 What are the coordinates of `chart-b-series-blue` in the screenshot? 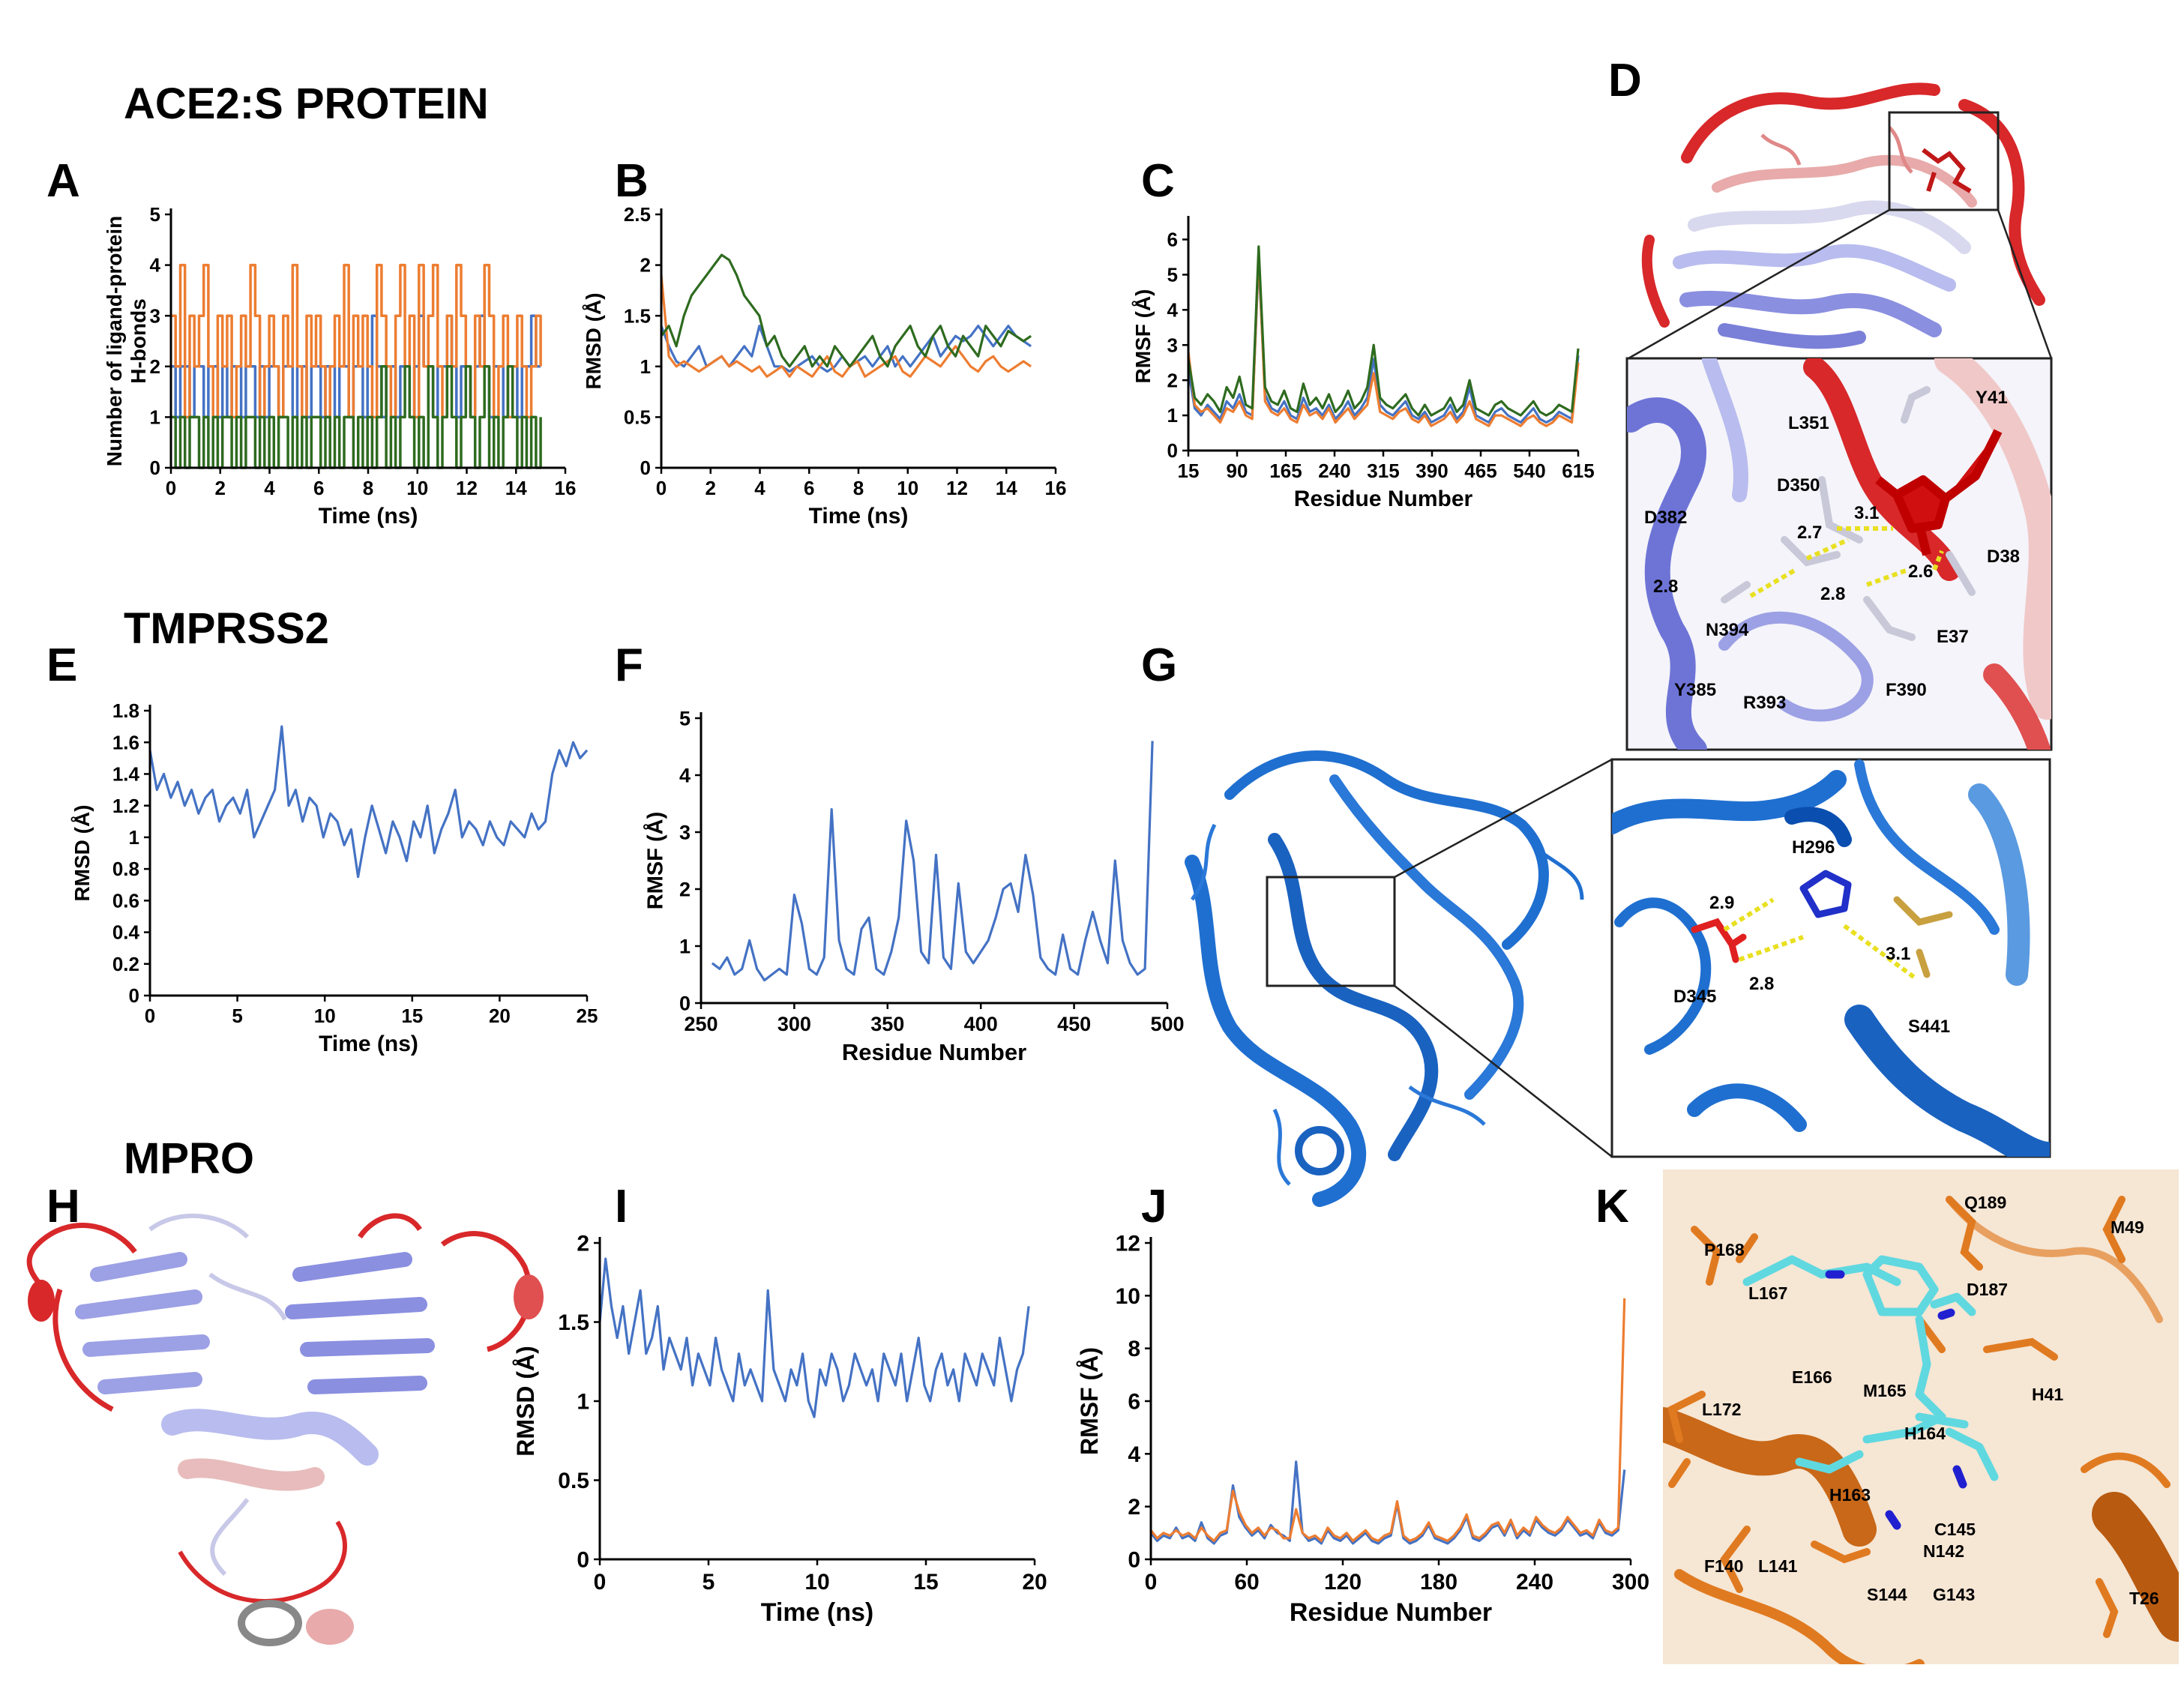 It's located at (846, 349).